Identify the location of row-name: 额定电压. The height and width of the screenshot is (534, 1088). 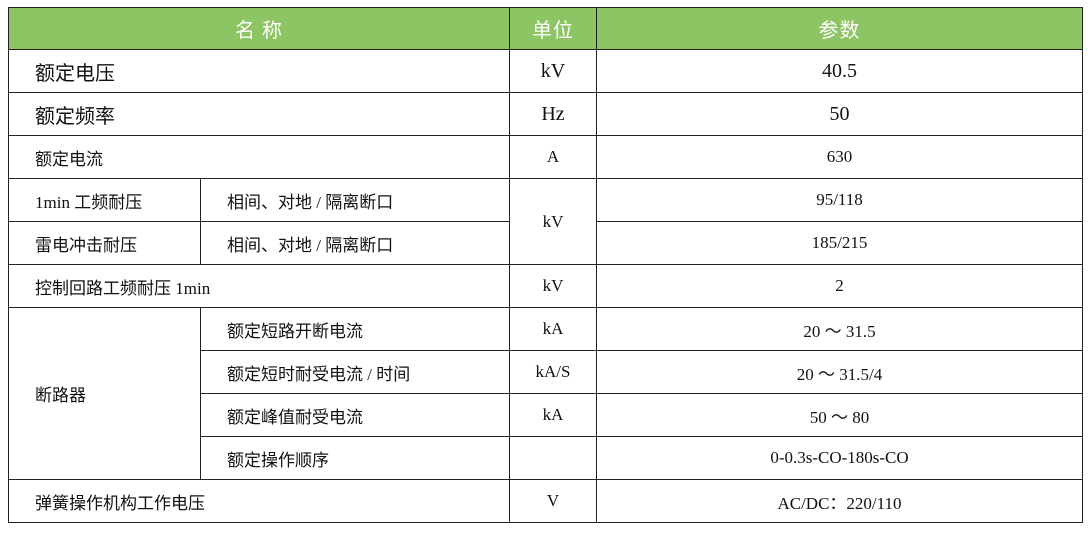
(259, 71).